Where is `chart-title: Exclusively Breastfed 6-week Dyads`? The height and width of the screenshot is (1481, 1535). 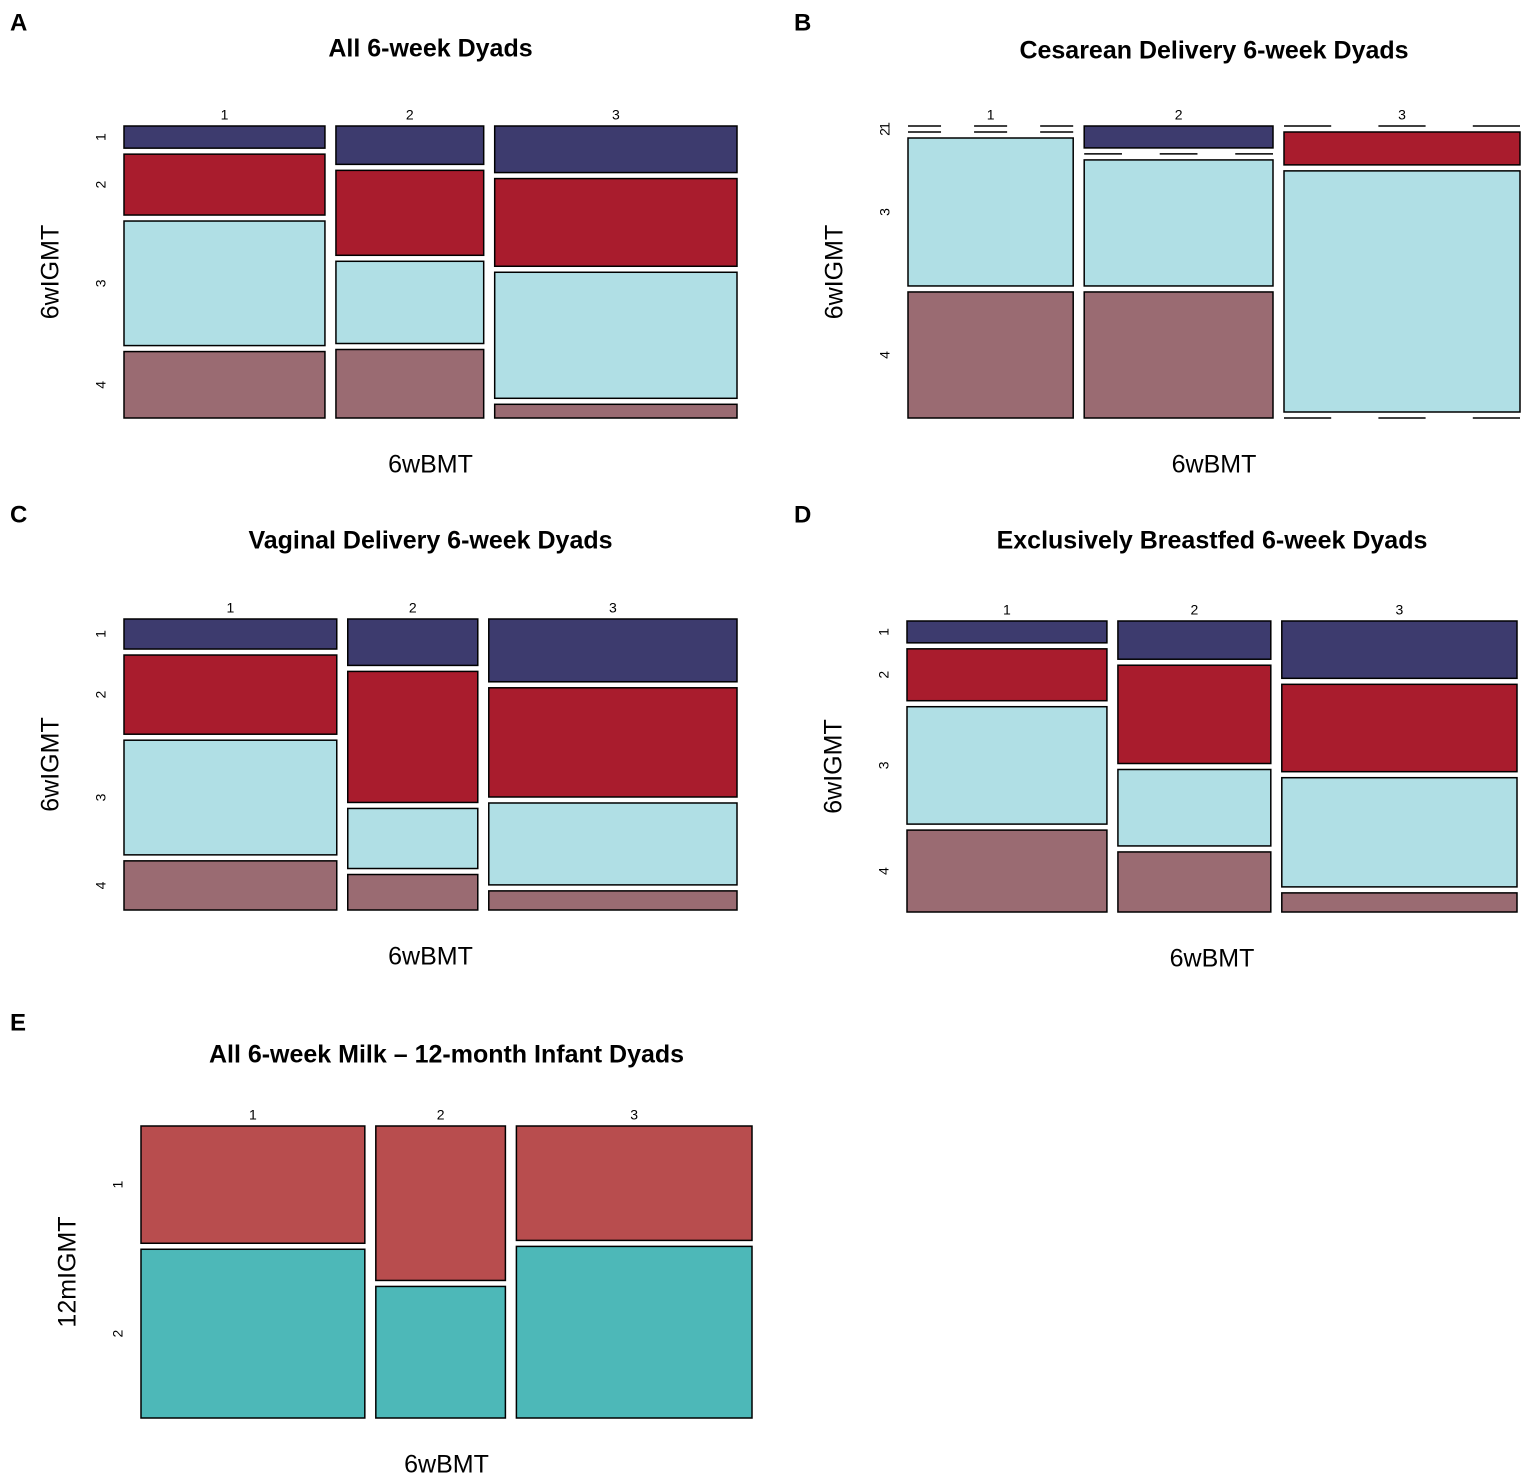
chart-title: Exclusively Breastfed 6-week Dyads is located at coordinates (1212, 541).